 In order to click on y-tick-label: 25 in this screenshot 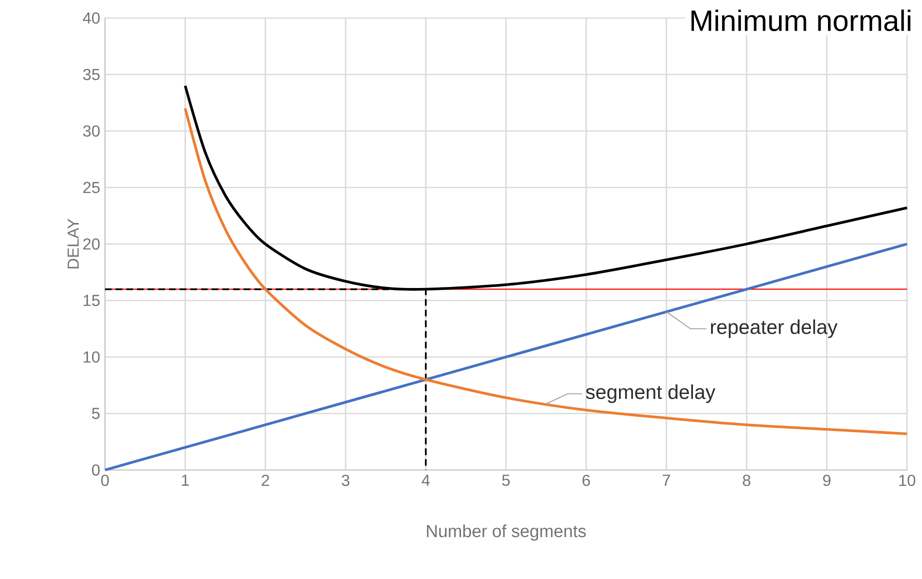, I will do `click(91, 188)`.